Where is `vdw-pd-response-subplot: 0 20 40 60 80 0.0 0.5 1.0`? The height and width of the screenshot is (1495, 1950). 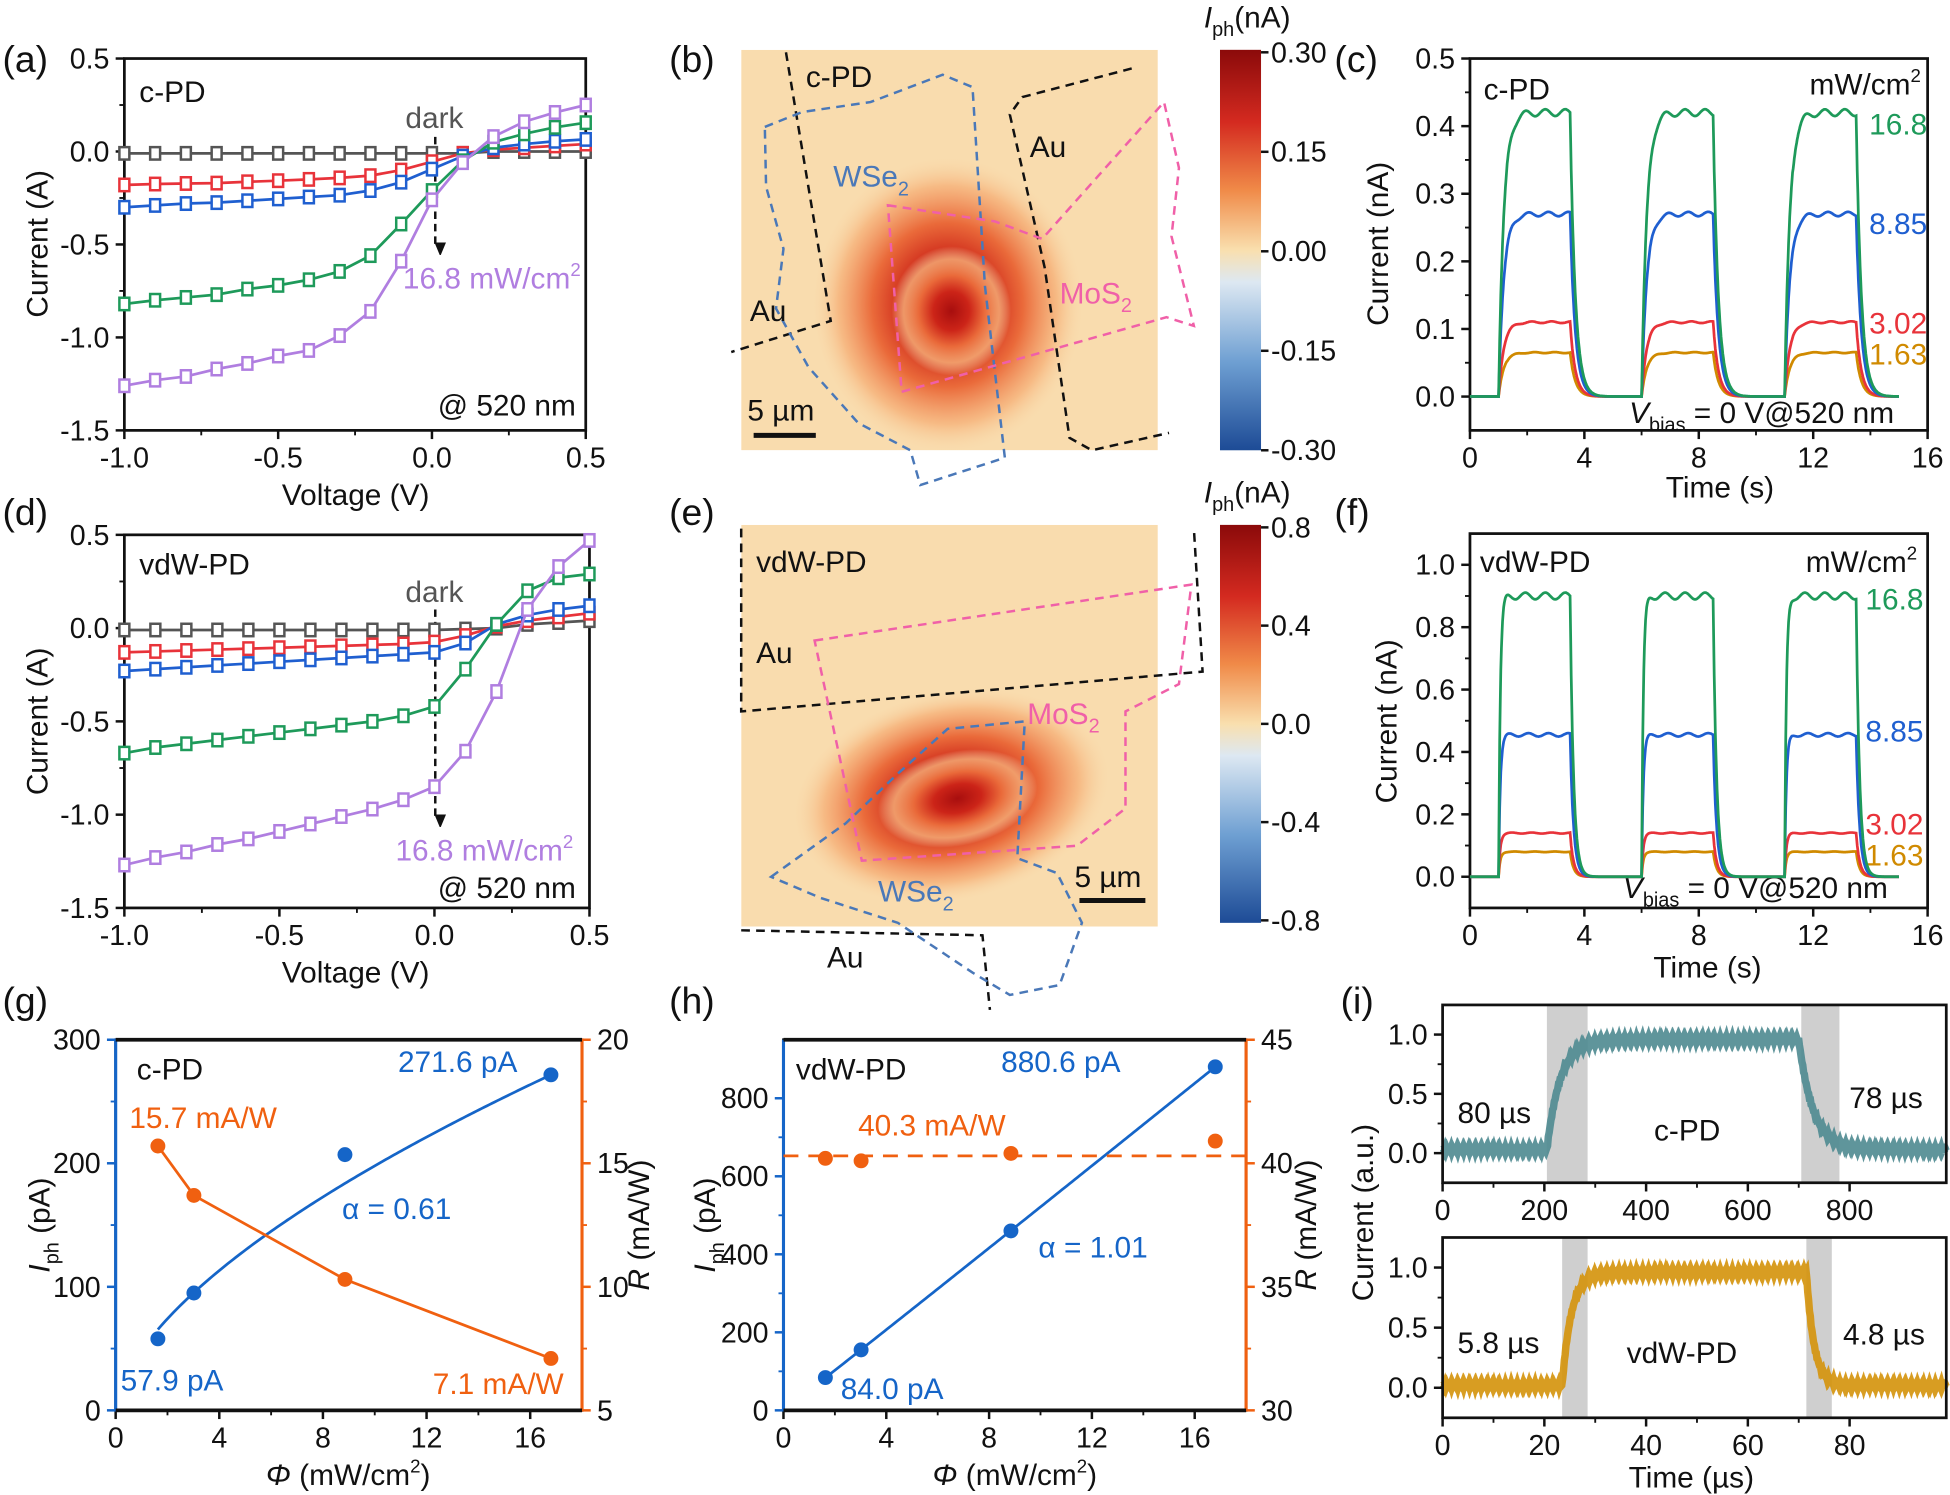 vdw-pd-response-subplot: 0 20 40 60 80 0.0 0.5 1.0 is located at coordinates (1669, 1349).